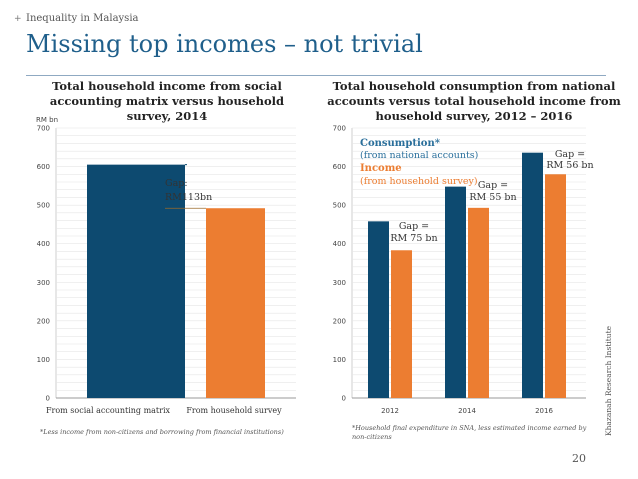 This screenshot has height=479, width=638. I want to click on page-number: 20, so click(579, 458).